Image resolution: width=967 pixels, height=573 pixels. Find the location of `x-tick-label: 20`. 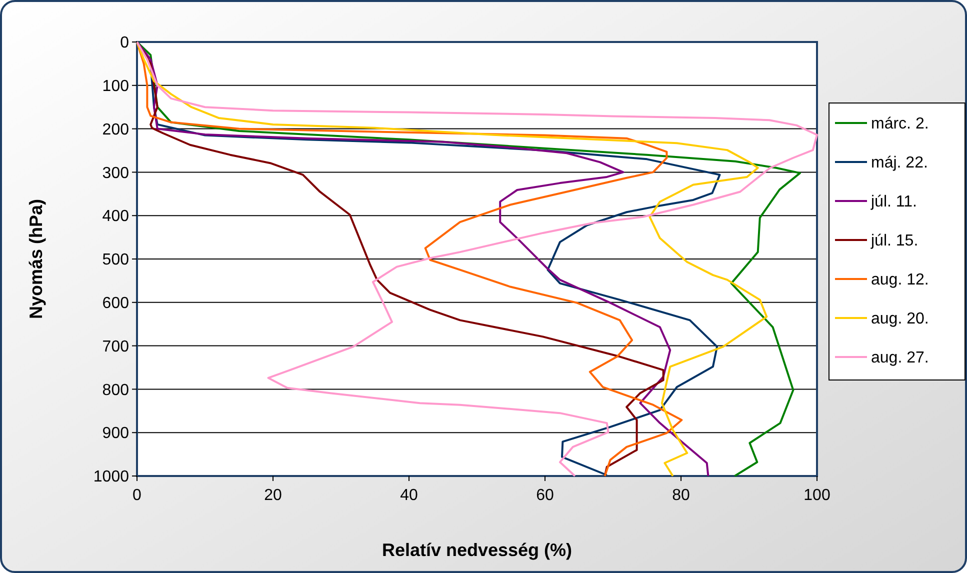

x-tick-label: 20 is located at coordinates (273, 495).